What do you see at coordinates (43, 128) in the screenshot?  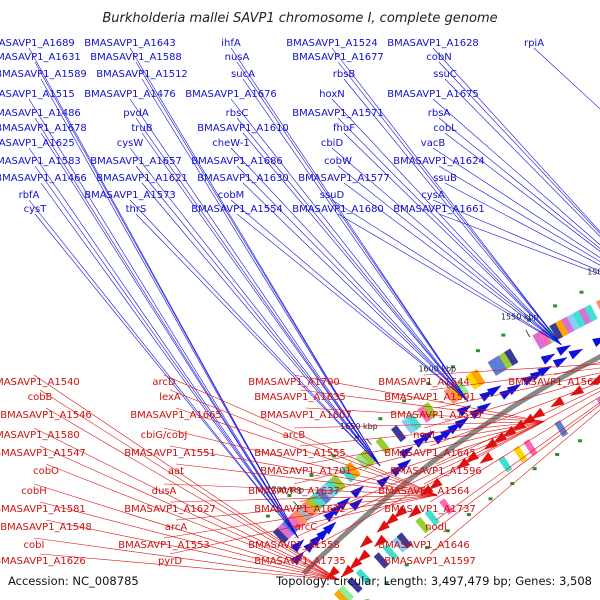 I see `gene-label: BMASAVP1_A1678` at bounding box center [43, 128].